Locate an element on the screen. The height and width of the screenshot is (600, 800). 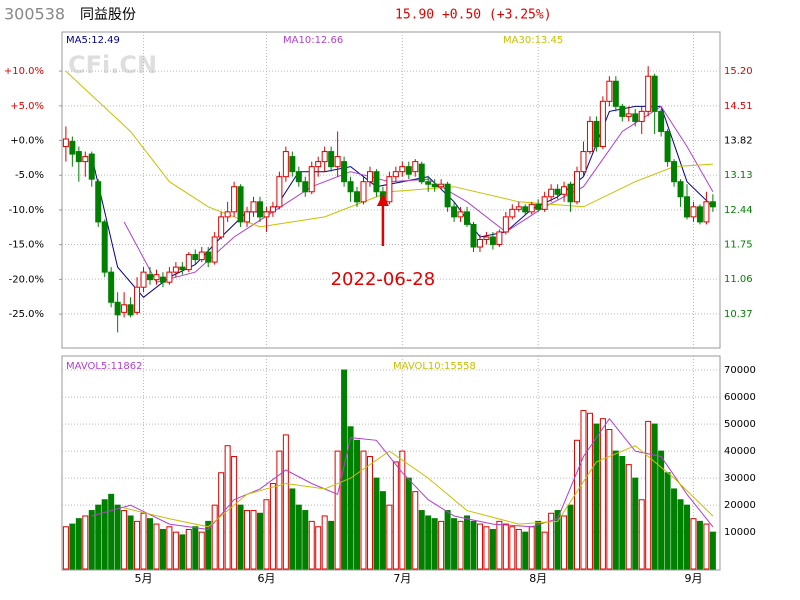
y-tick-label: 13.82 is located at coordinates (738, 141).